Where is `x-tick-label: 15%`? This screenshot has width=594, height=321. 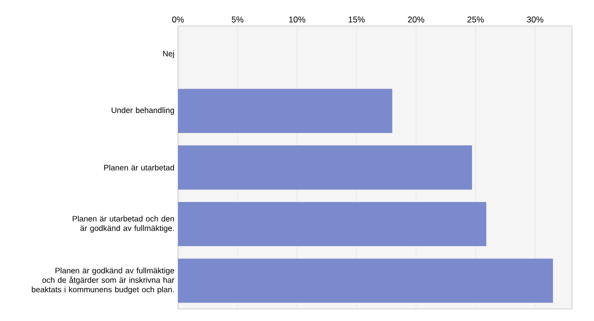 x-tick-label: 15% is located at coordinates (356, 19).